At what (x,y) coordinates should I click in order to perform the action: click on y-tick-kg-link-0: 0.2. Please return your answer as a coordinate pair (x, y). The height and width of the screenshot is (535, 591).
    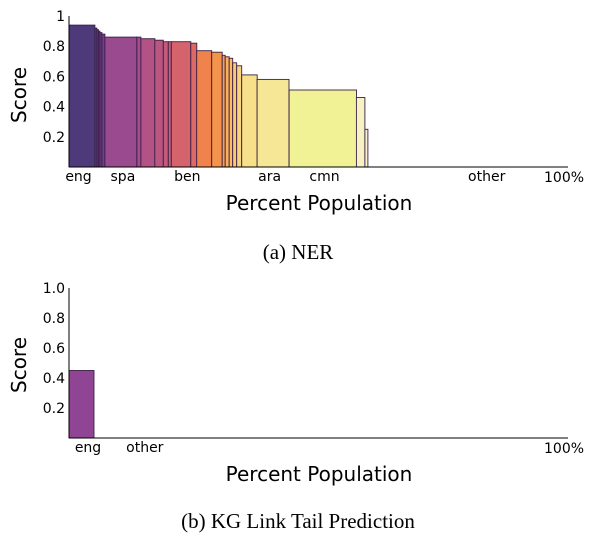
    Looking at the image, I should click on (54, 409).